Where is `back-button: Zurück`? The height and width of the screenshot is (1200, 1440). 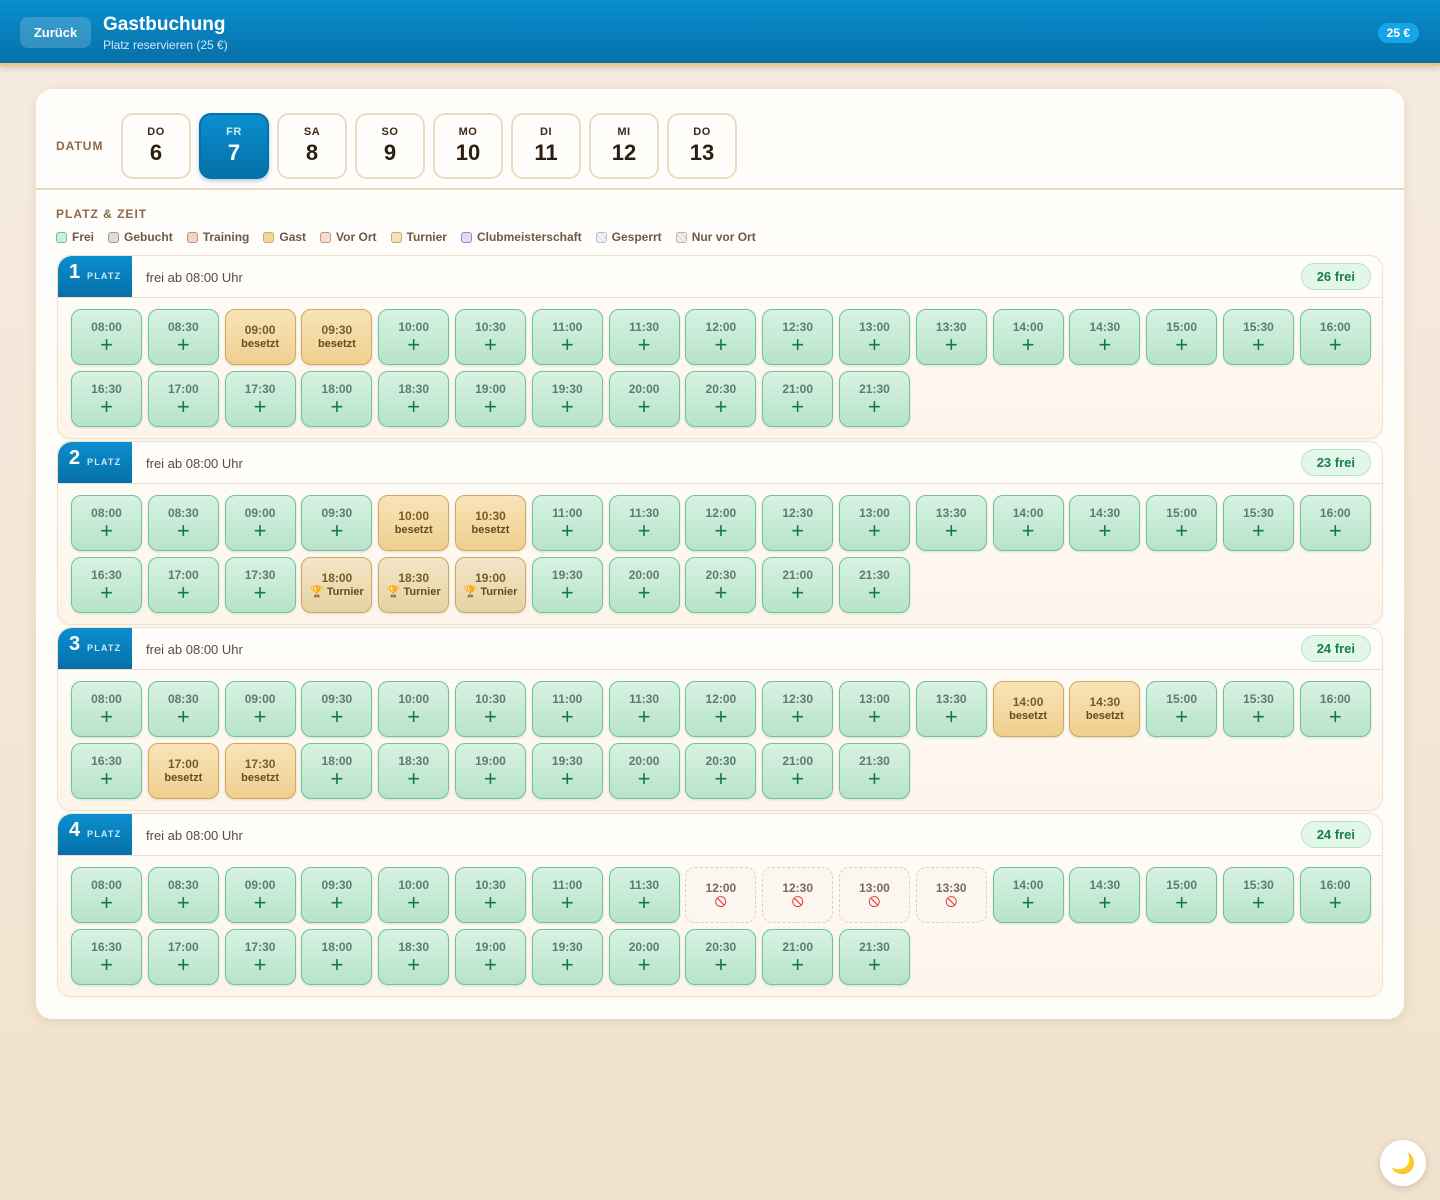 back-button: Zurück is located at coordinates (55, 32).